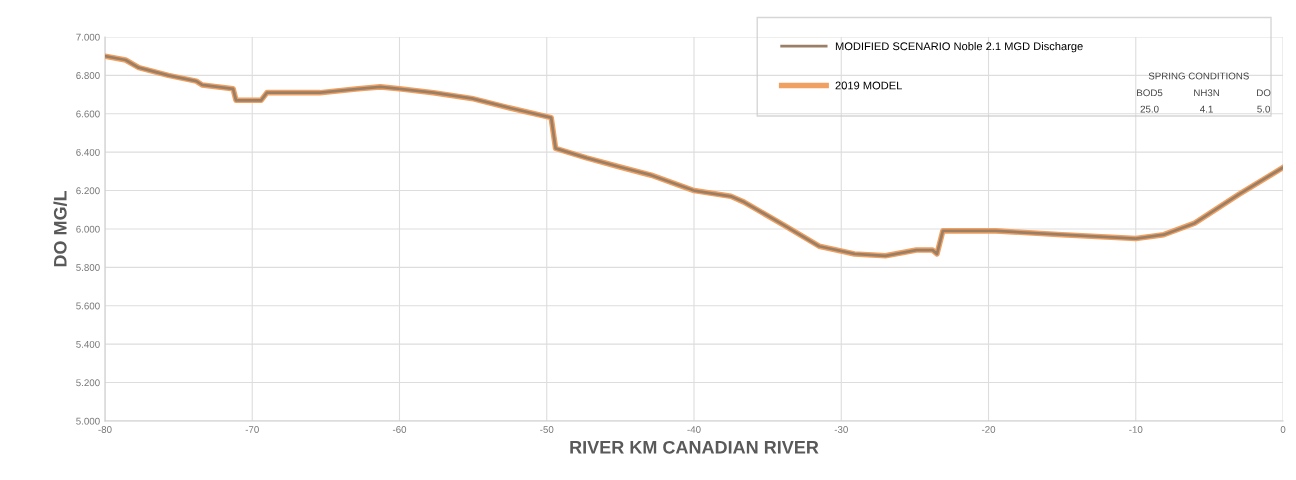  Describe the element at coordinates (694, 429) in the screenshot. I see `x-tick-label: -40` at that location.